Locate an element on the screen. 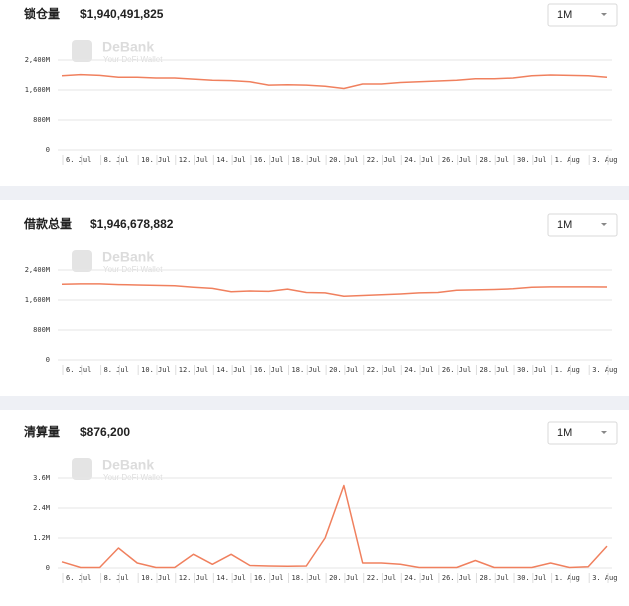  panel-value: $1,946,678,882 is located at coordinates (132, 224).